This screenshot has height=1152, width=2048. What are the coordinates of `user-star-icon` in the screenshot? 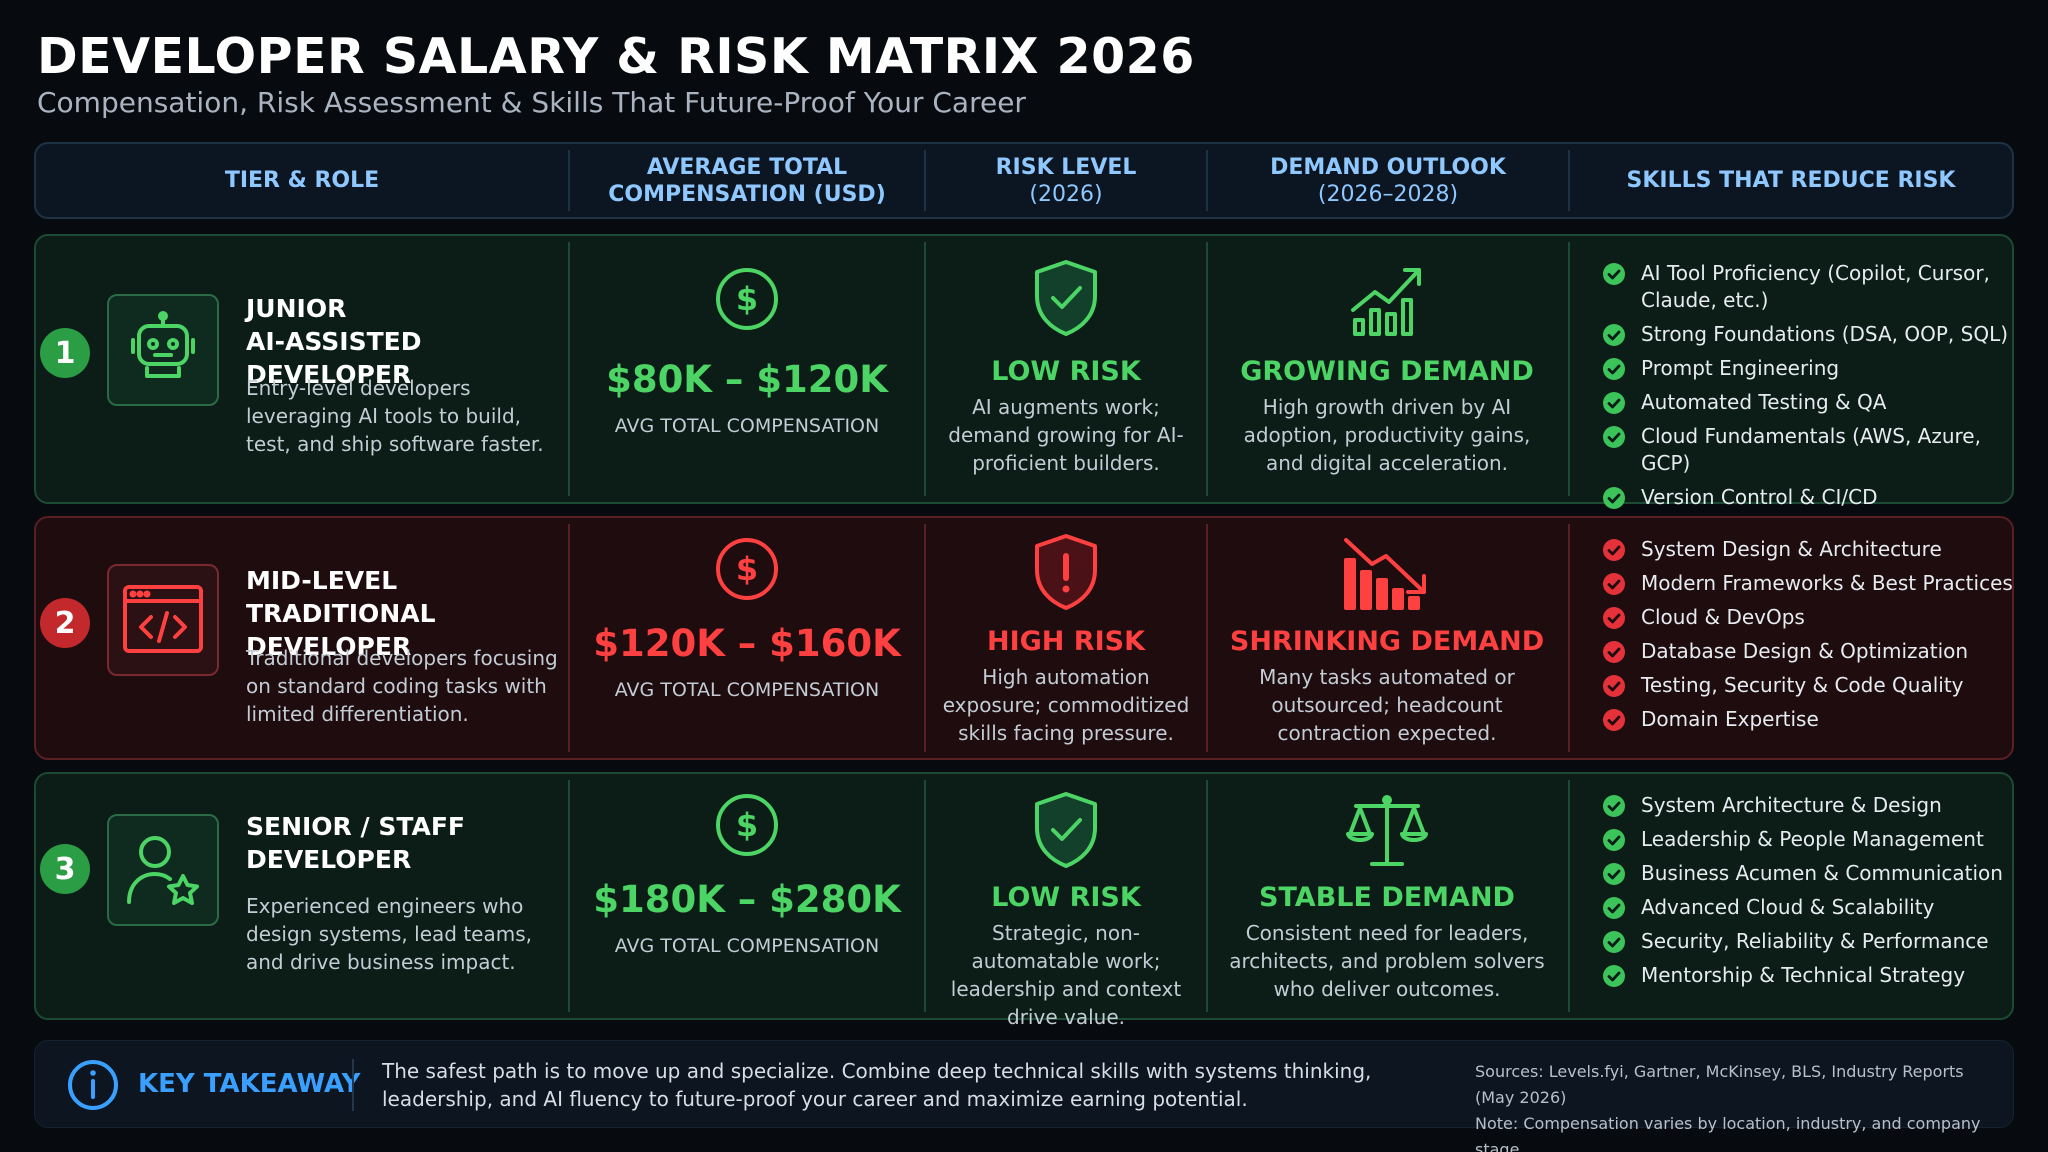 It's located at (163, 870).